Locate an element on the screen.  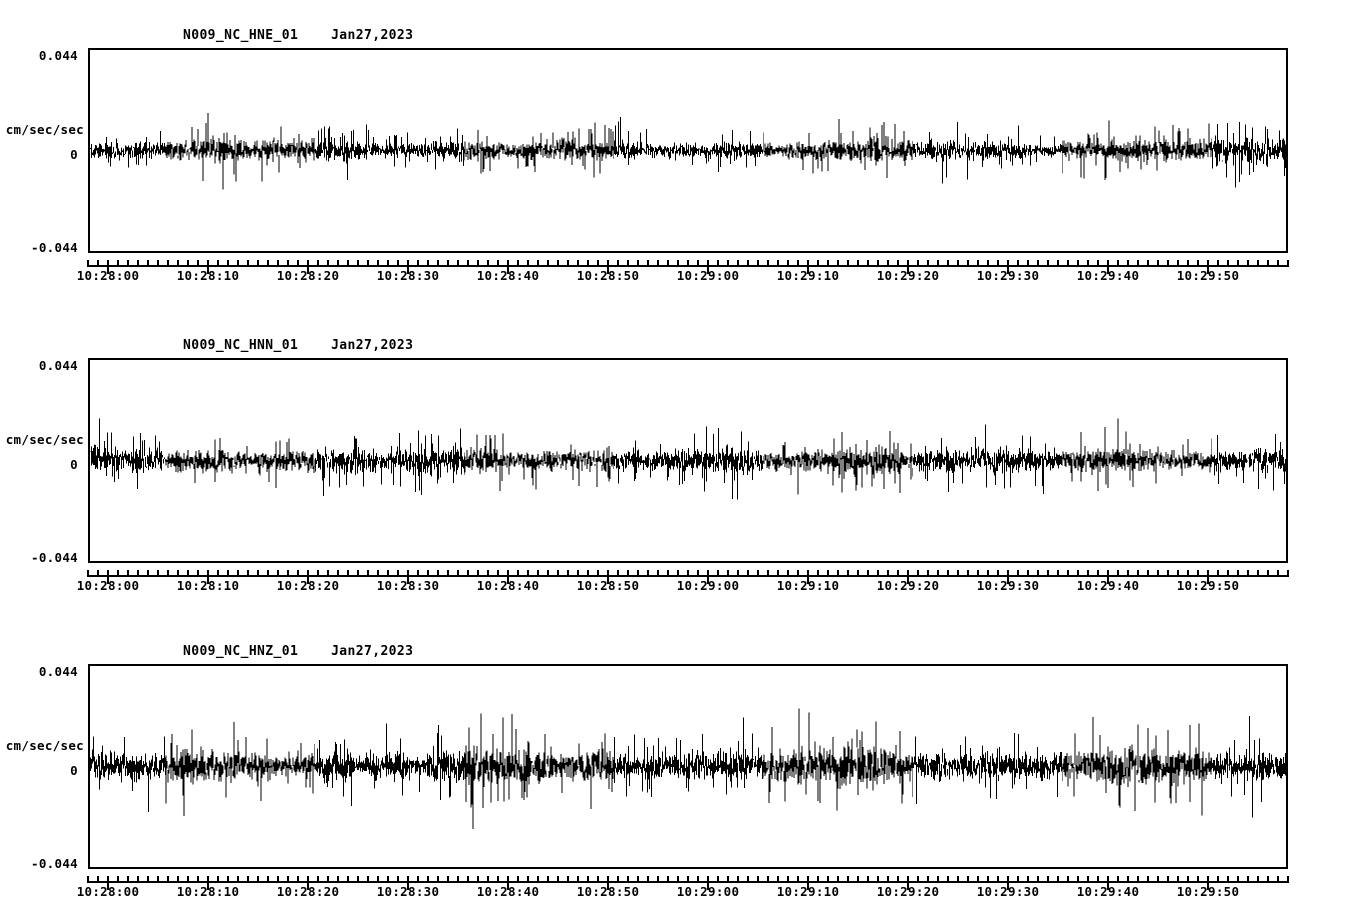
y-axis-unit-label-hnz: cm/sec/sec is located at coordinates (44, 745).